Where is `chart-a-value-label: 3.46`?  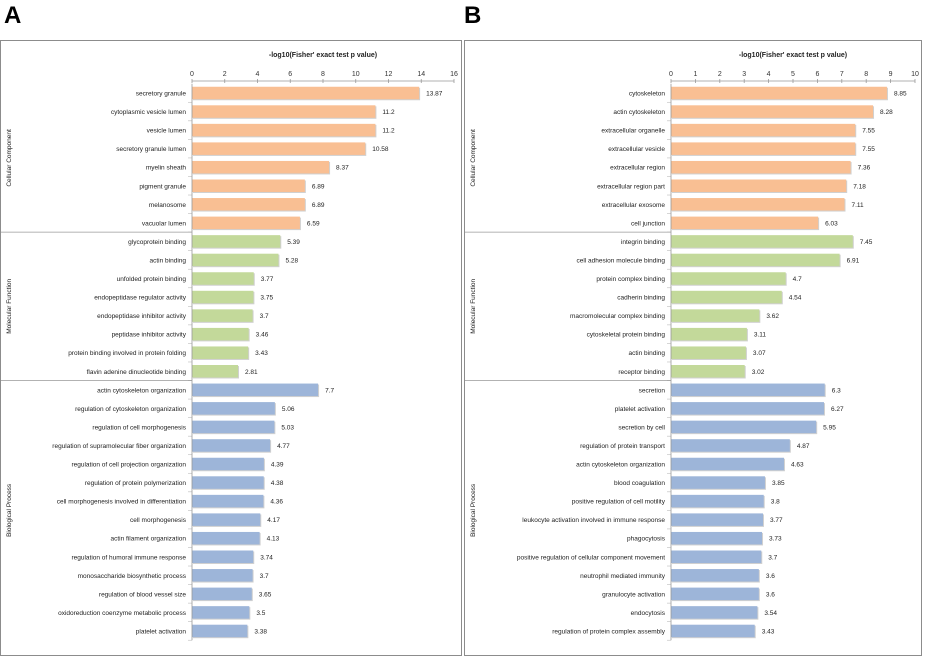 chart-a-value-label: 3.46 is located at coordinates (262, 335).